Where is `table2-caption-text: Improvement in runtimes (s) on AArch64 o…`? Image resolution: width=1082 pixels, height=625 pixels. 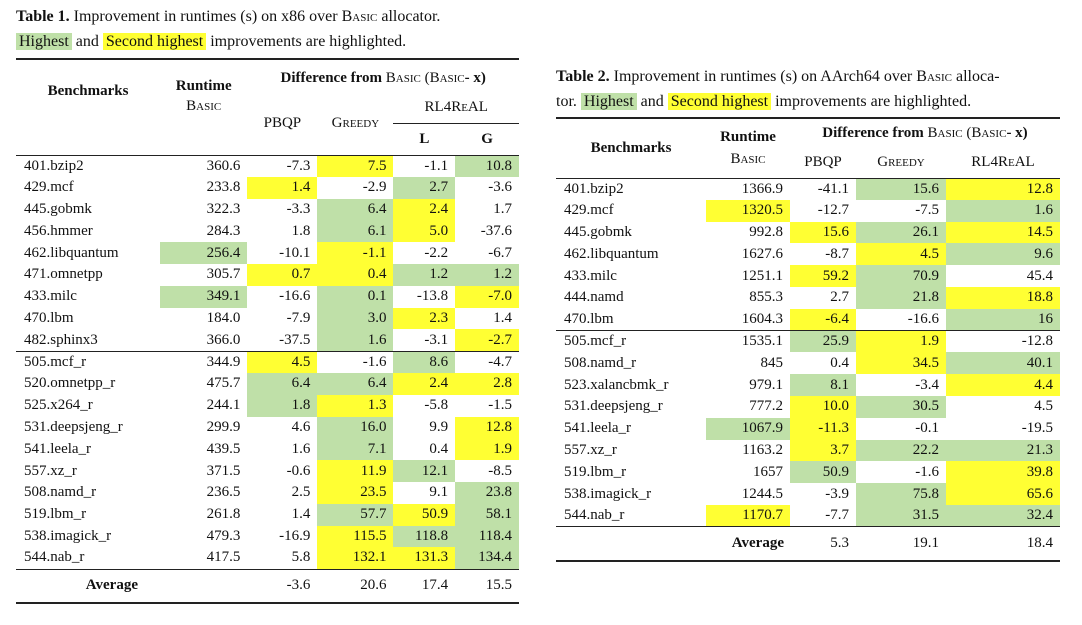 table2-caption-text: Improvement in runtimes (s) on AArch64 o… is located at coordinates (763, 76).